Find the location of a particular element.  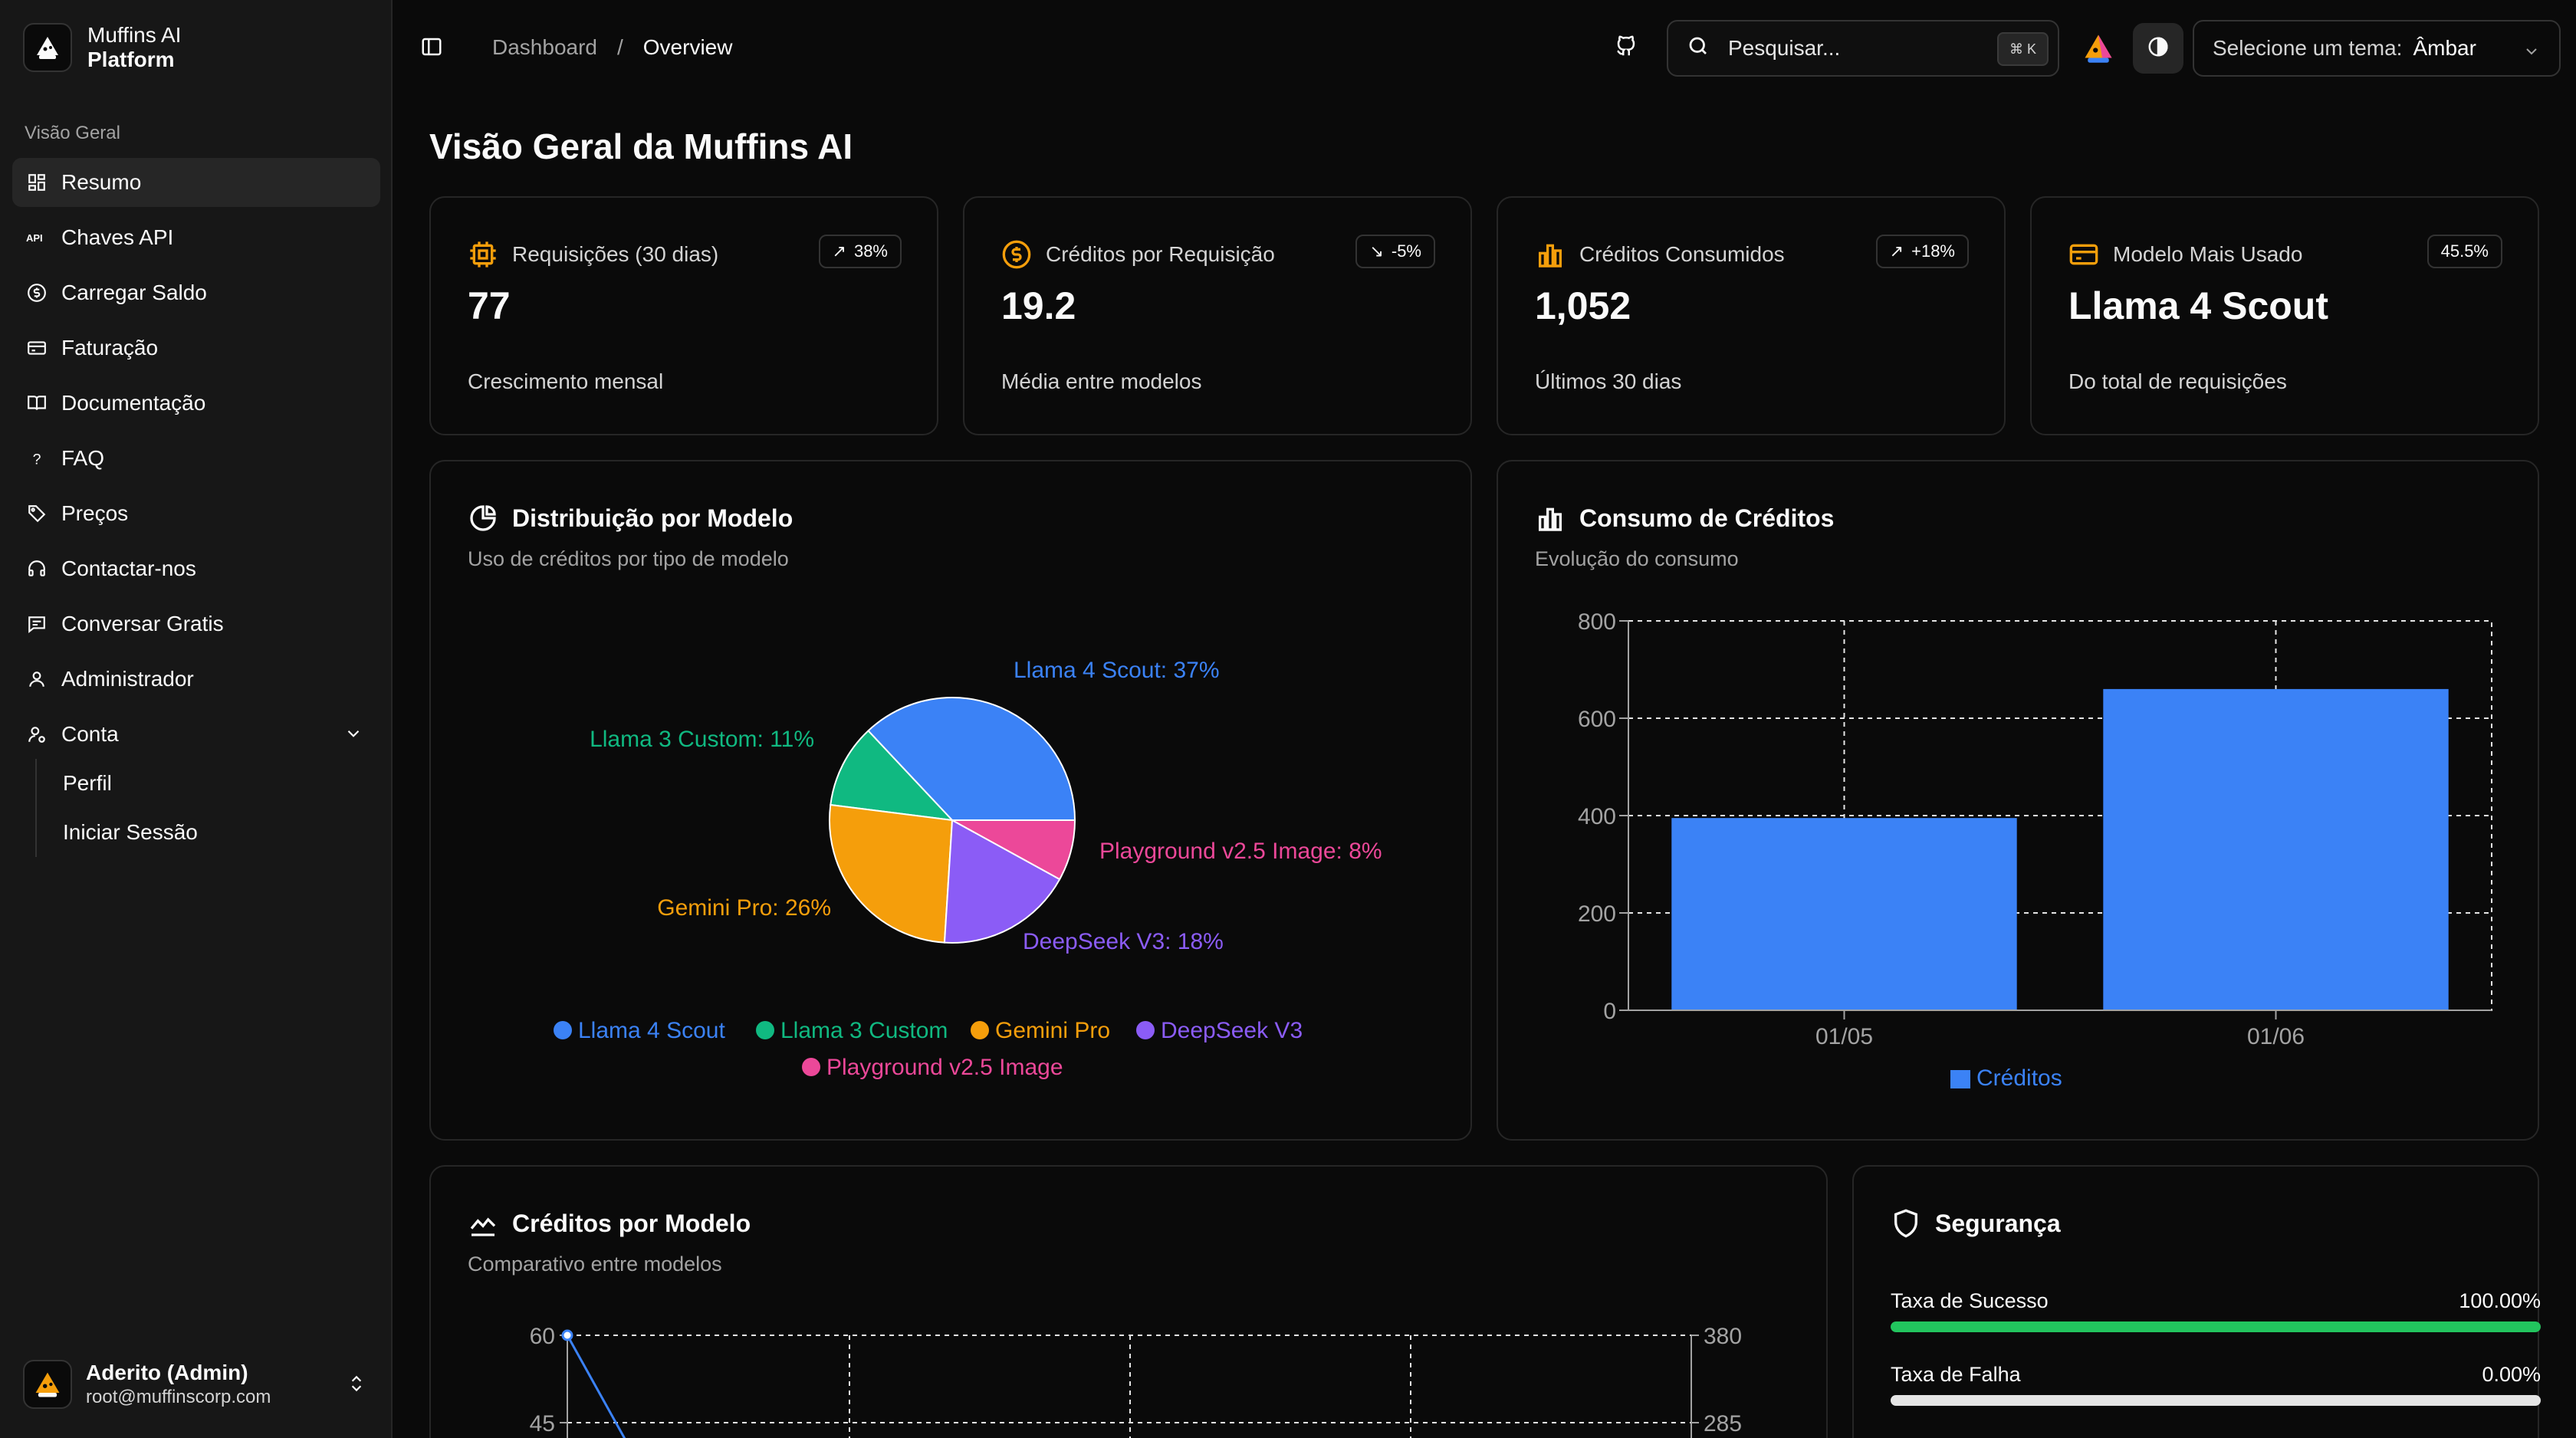

y-tick-label: 0 is located at coordinates (1609, 1011).